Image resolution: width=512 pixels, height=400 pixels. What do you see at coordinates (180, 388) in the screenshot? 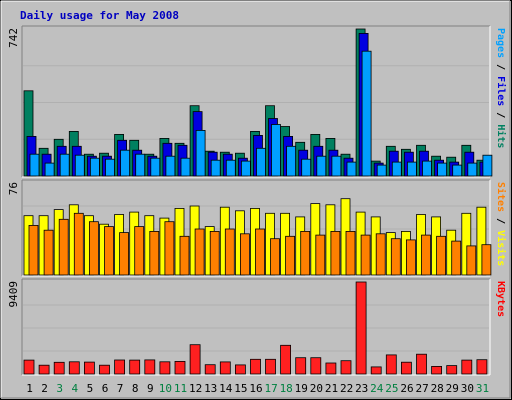
I see `x-tick-label: 11` at bounding box center [180, 388].